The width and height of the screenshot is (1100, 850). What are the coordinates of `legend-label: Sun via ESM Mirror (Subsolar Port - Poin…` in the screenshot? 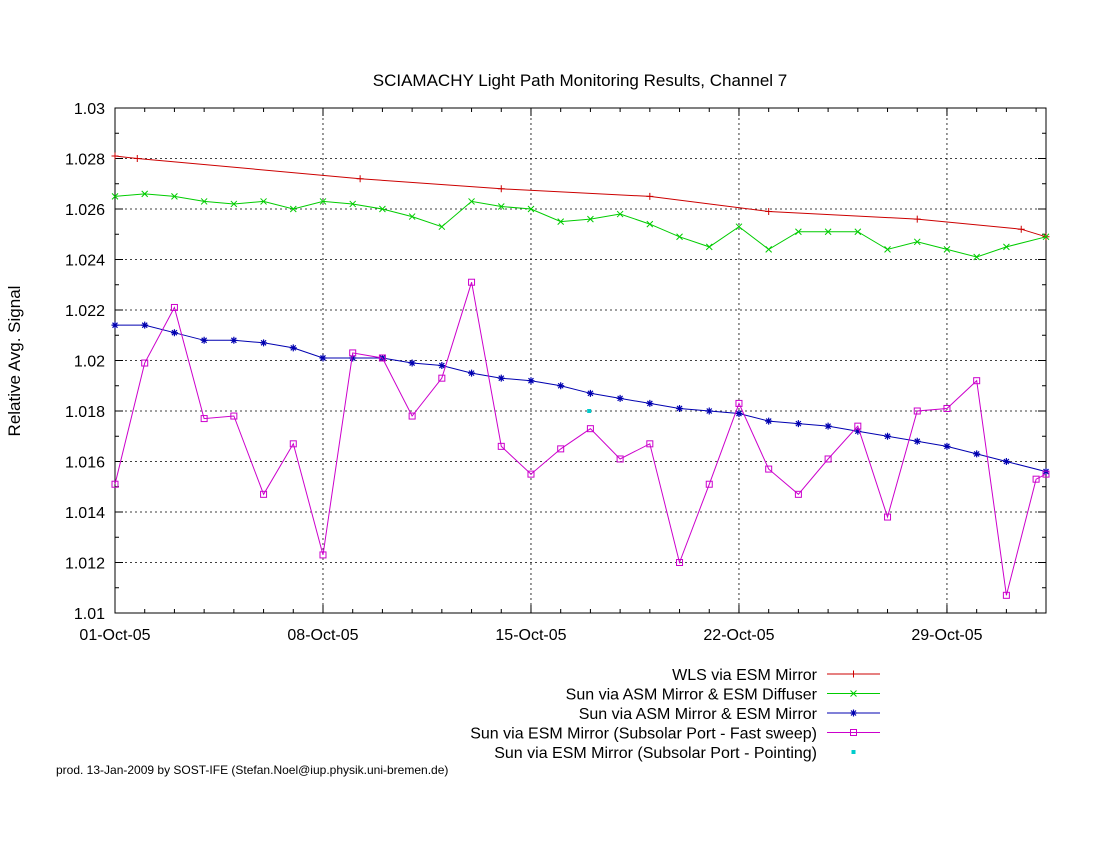 It's located at (655, 753).